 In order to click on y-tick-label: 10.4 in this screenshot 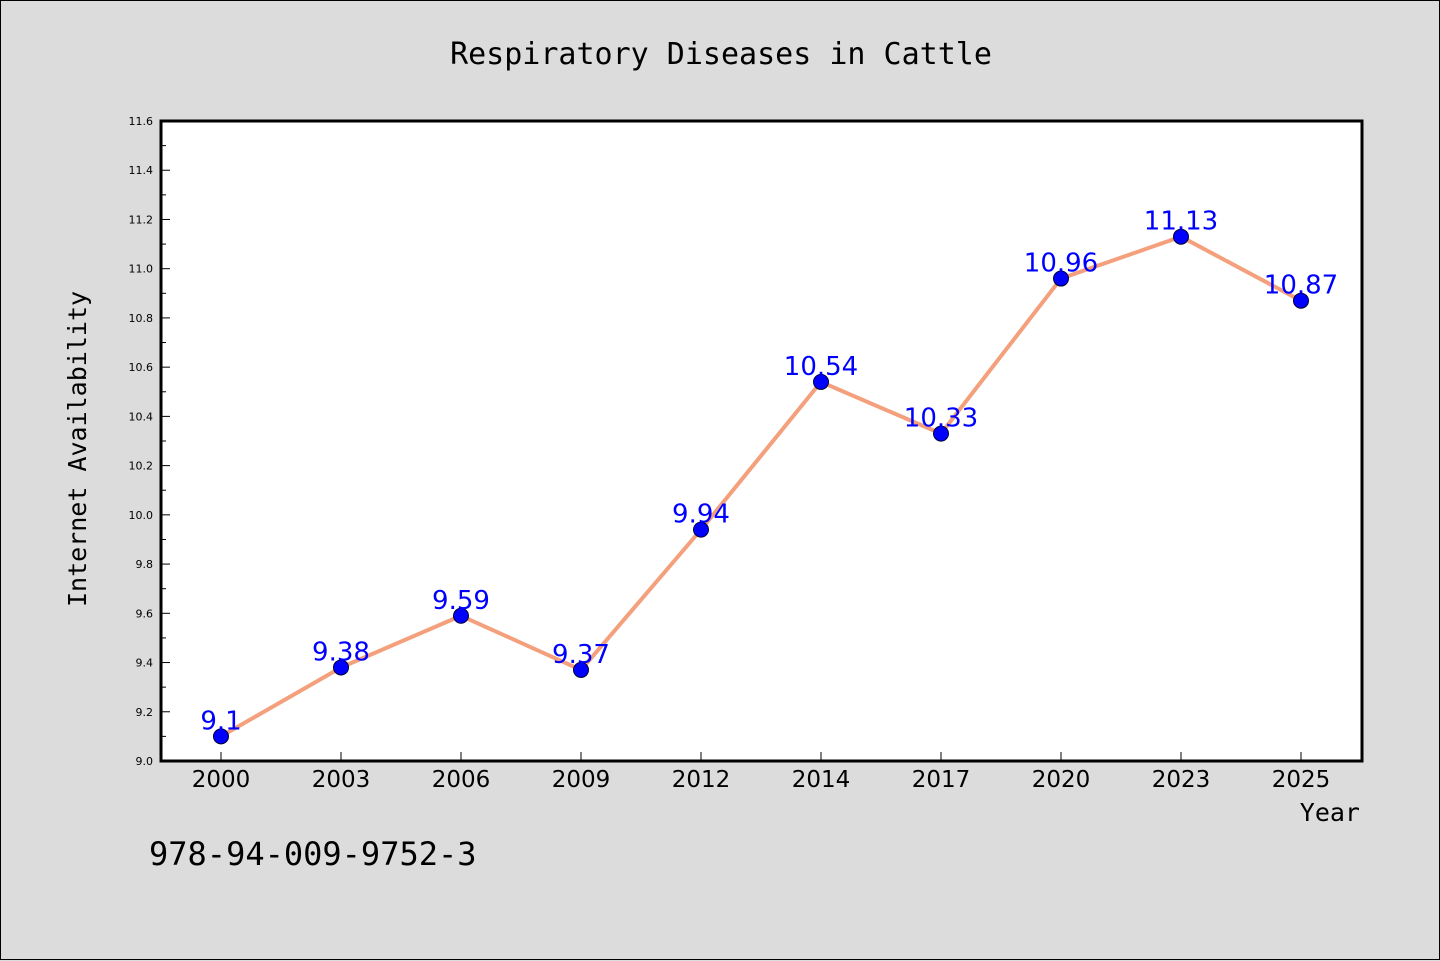, I will do `click(141, 416)`.